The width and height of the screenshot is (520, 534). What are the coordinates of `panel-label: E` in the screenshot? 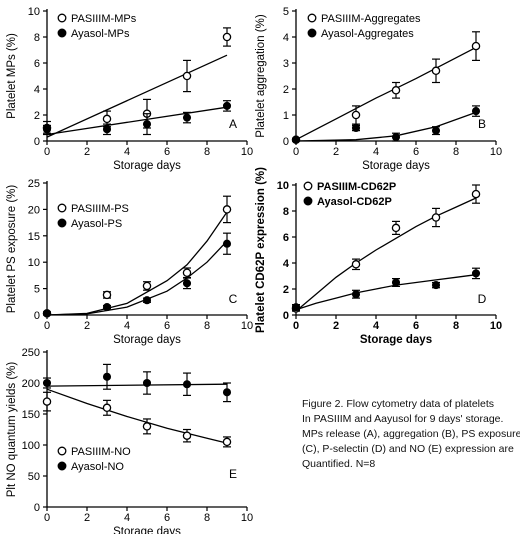 It's located at (233, 474).